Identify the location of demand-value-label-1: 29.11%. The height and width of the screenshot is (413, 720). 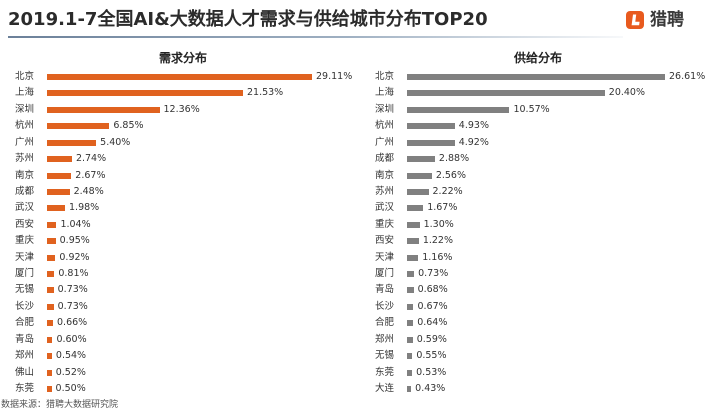
(334, 76).